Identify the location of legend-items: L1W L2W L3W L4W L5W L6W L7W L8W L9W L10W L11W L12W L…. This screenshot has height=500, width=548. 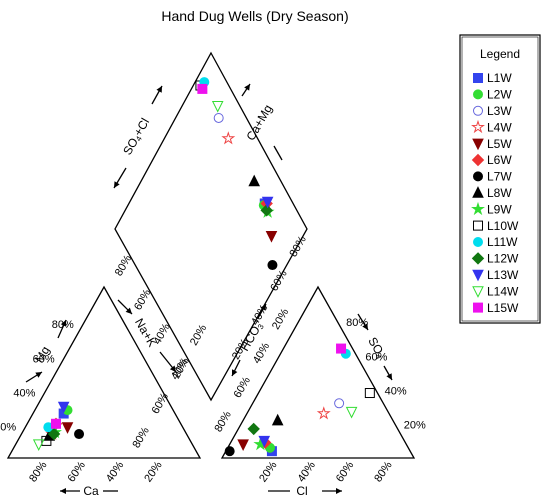
(495, 193).